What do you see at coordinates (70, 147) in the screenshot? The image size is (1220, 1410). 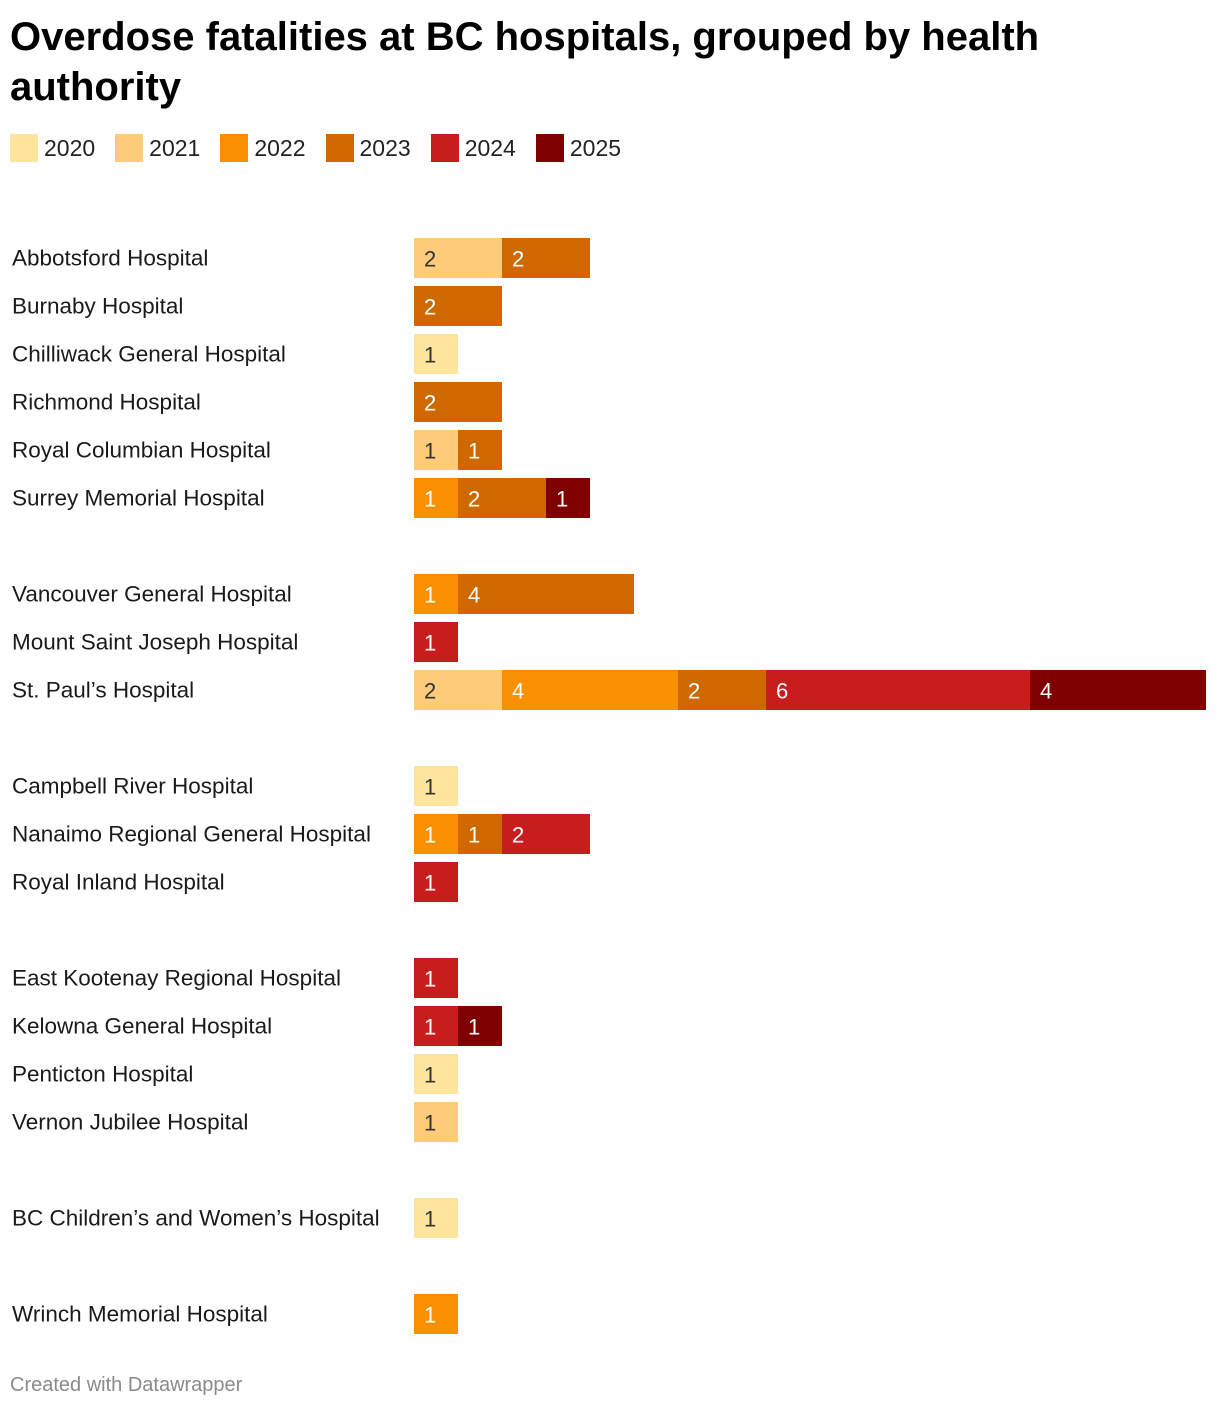 I see `legend-label: 2020` at bounding box center [70, 147].